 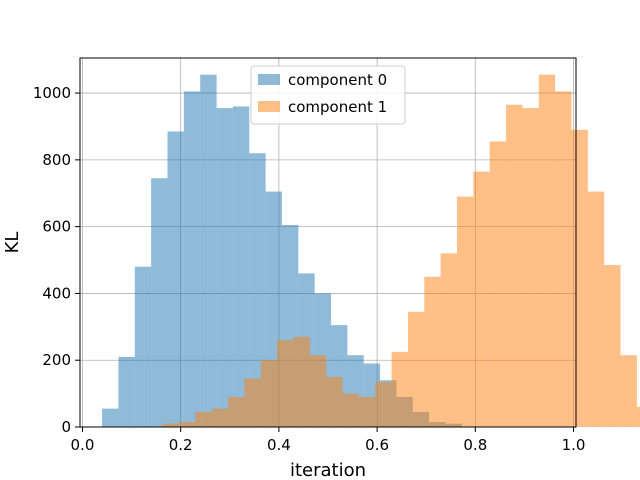 I want to click on y-tick-label: 1000, so click(x=52, y=93).